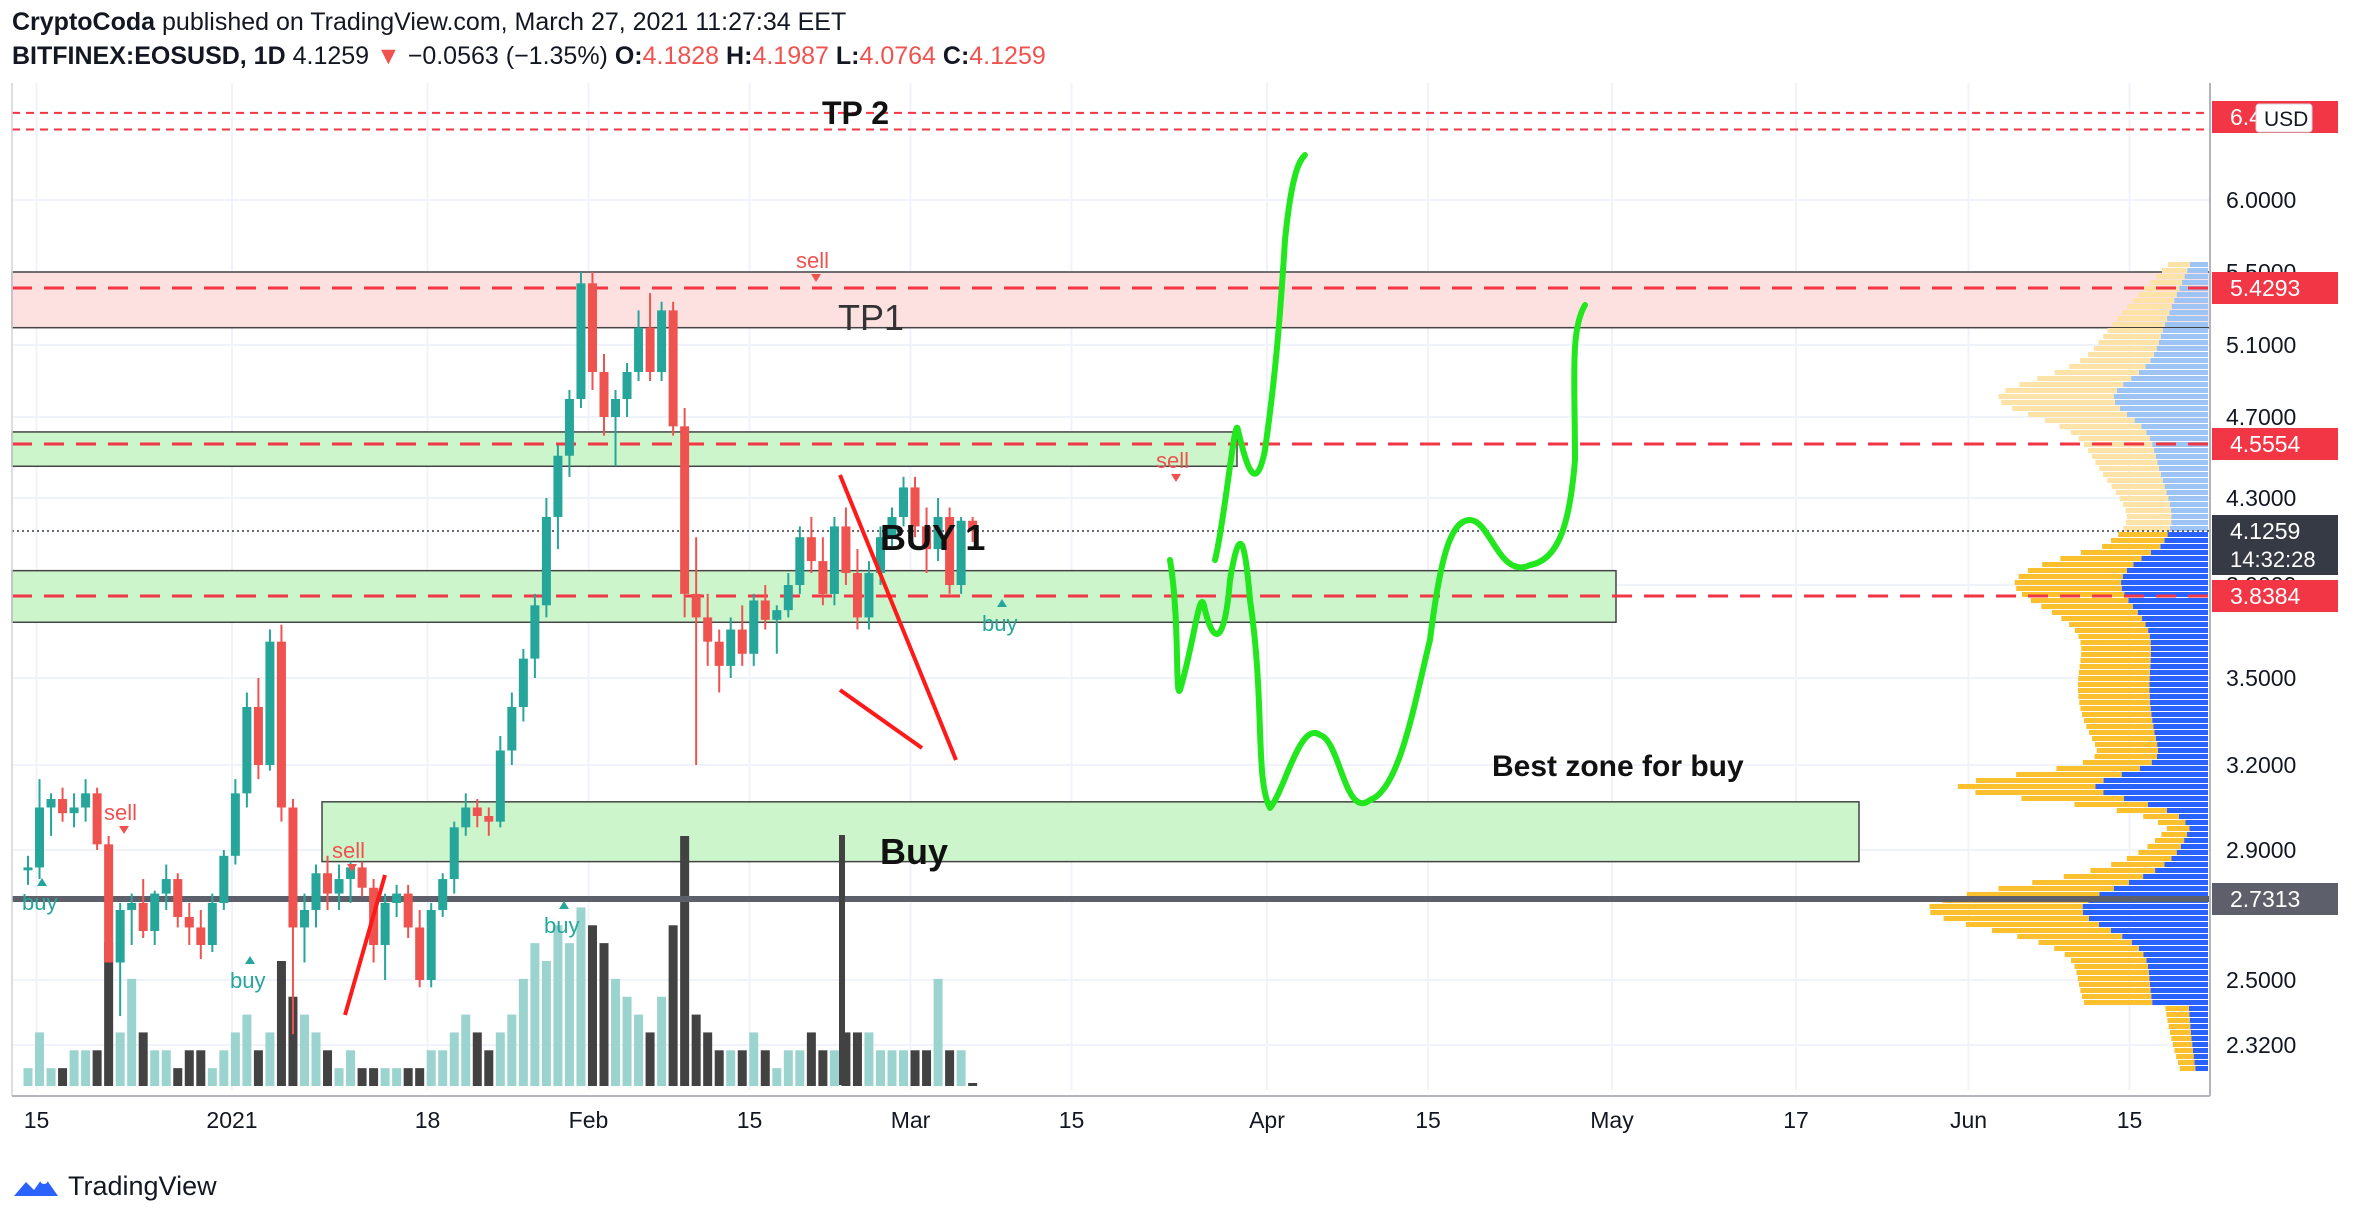  What do you see at coordinates (149, 56) in the screenshot?
I see `symbol-name: BITFINEX:EOSUSD, 1D` at bounding box center [149, 56].